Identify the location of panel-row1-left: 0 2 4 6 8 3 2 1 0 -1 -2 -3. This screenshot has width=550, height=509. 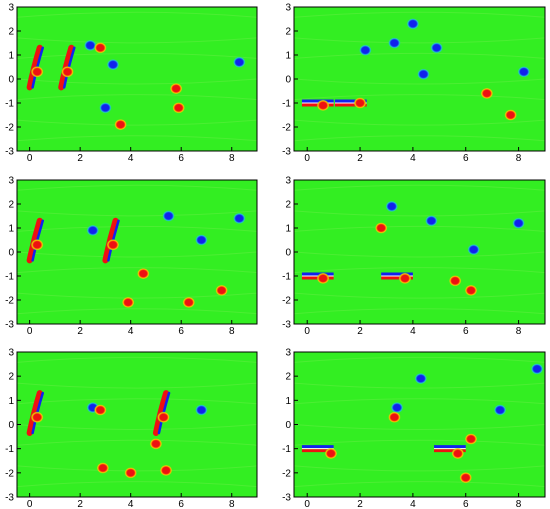
(131, 83).